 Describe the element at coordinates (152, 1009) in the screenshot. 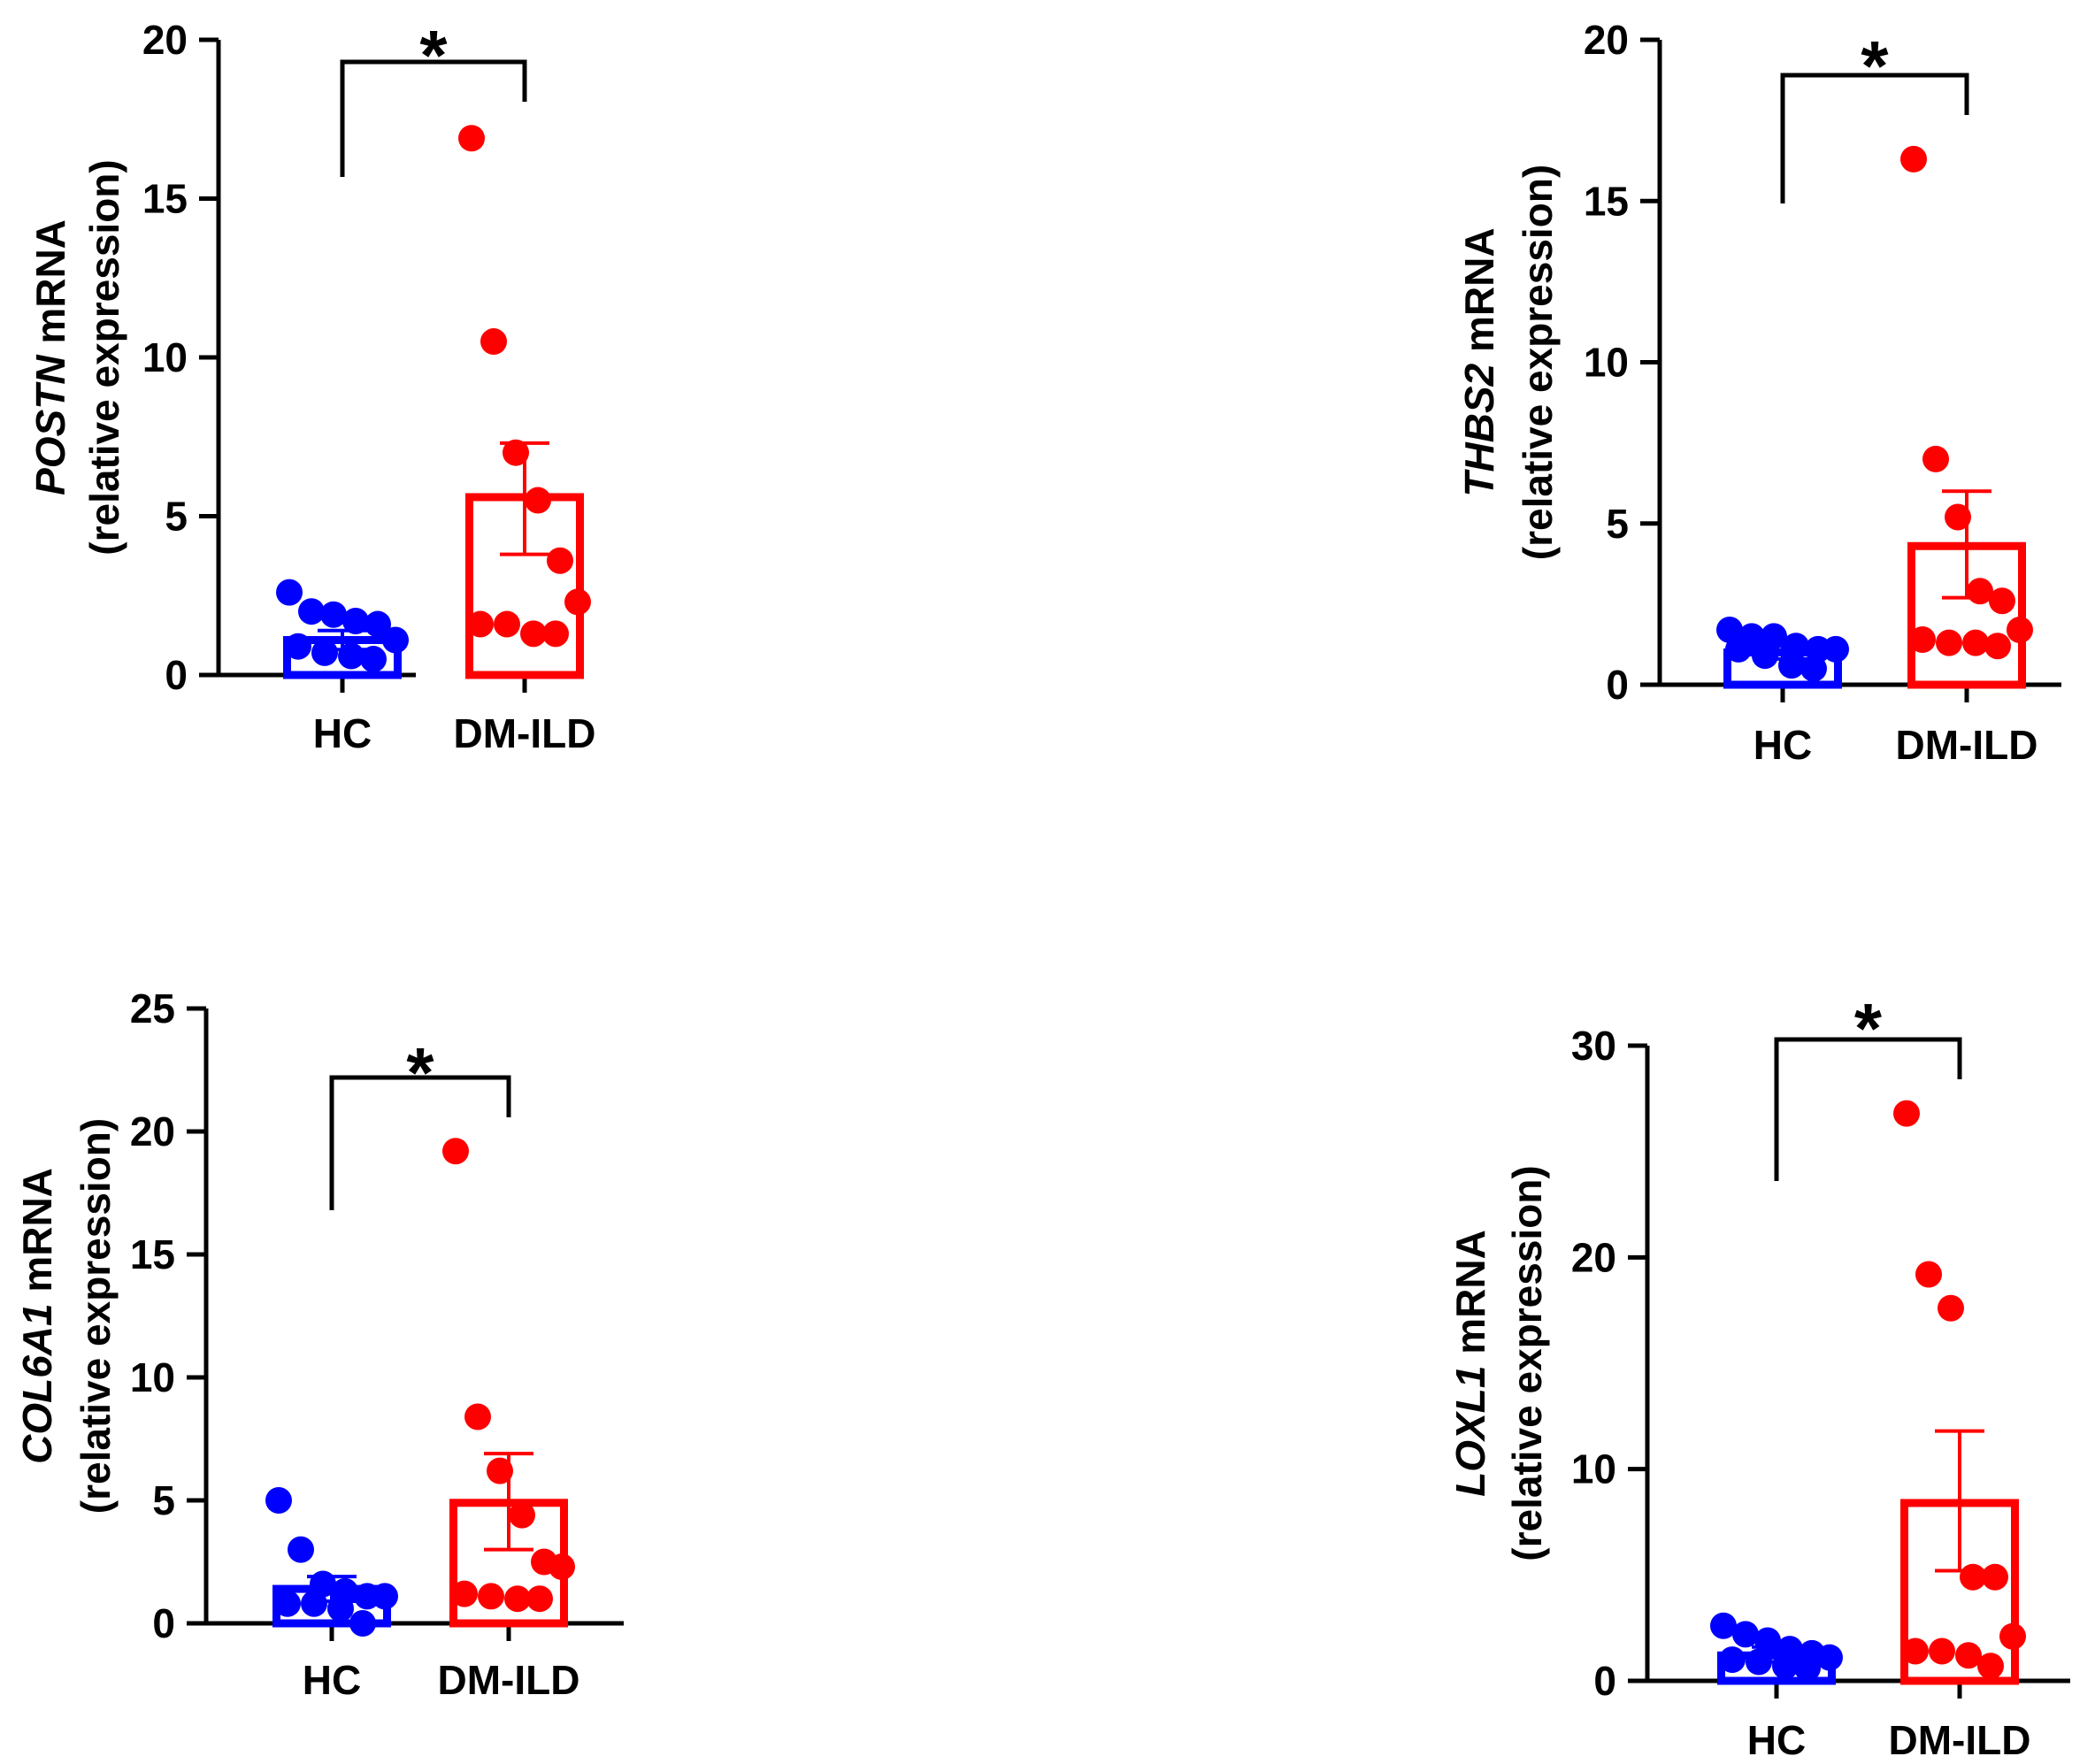

I see `y-tick-label: 25` at that location.